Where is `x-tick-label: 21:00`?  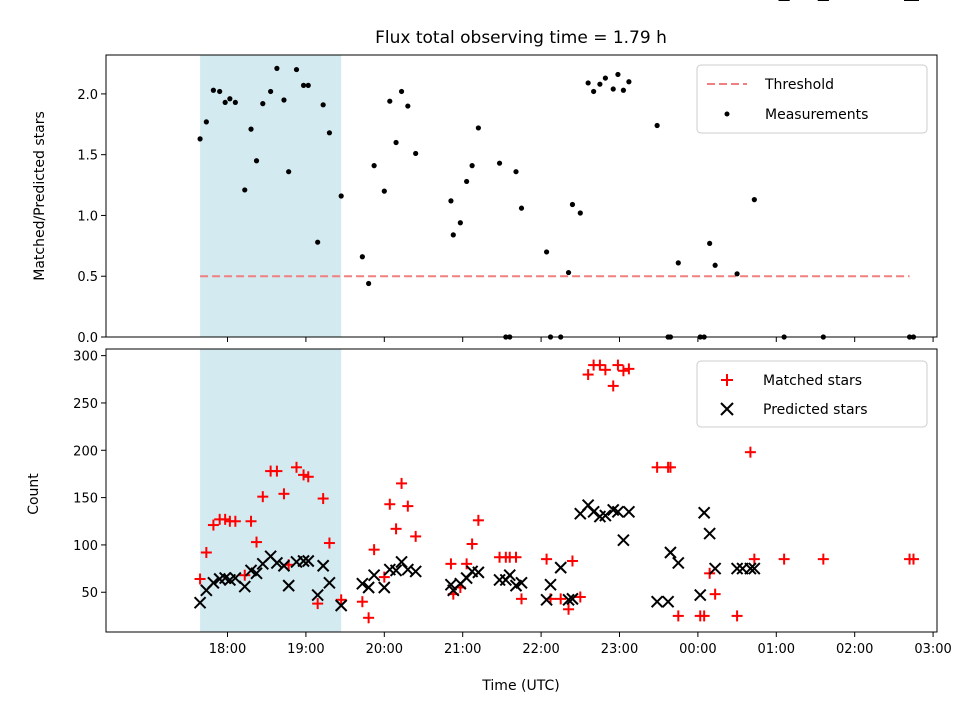 x-tick-label: 21:00 is located at coordinates (462, 649).